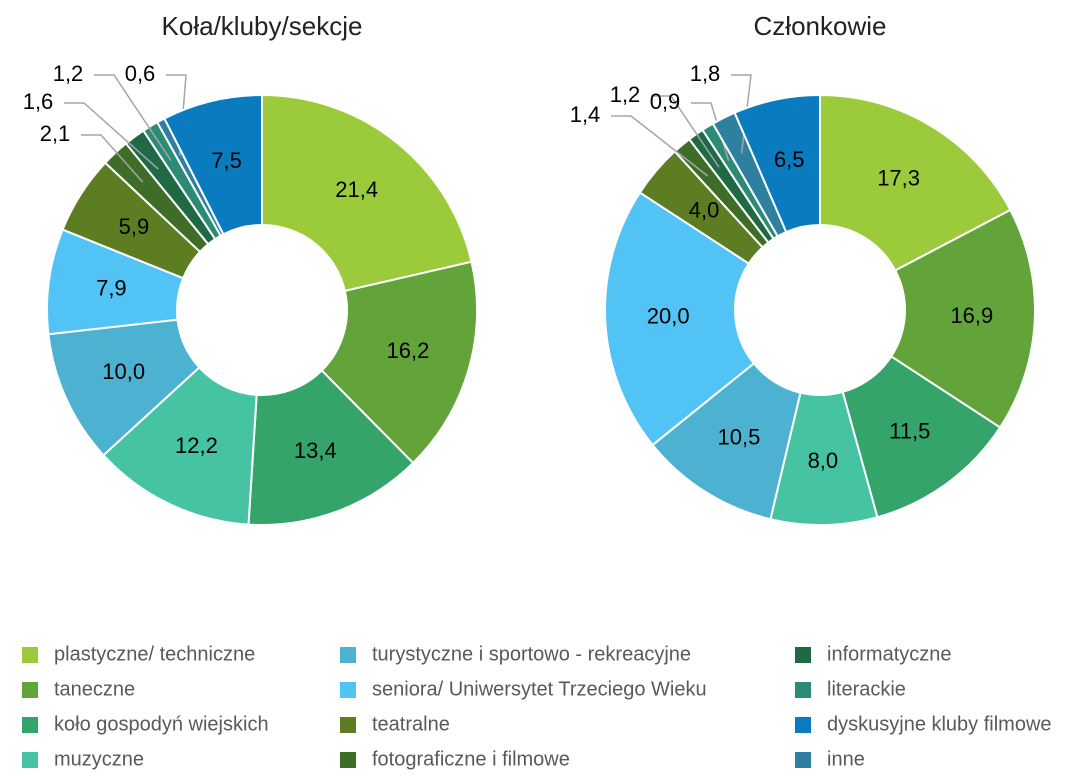 Image resolution: width=1086 pixels, height=776 pixels. I want to click on value-label: 17,3, so click(898, 178).